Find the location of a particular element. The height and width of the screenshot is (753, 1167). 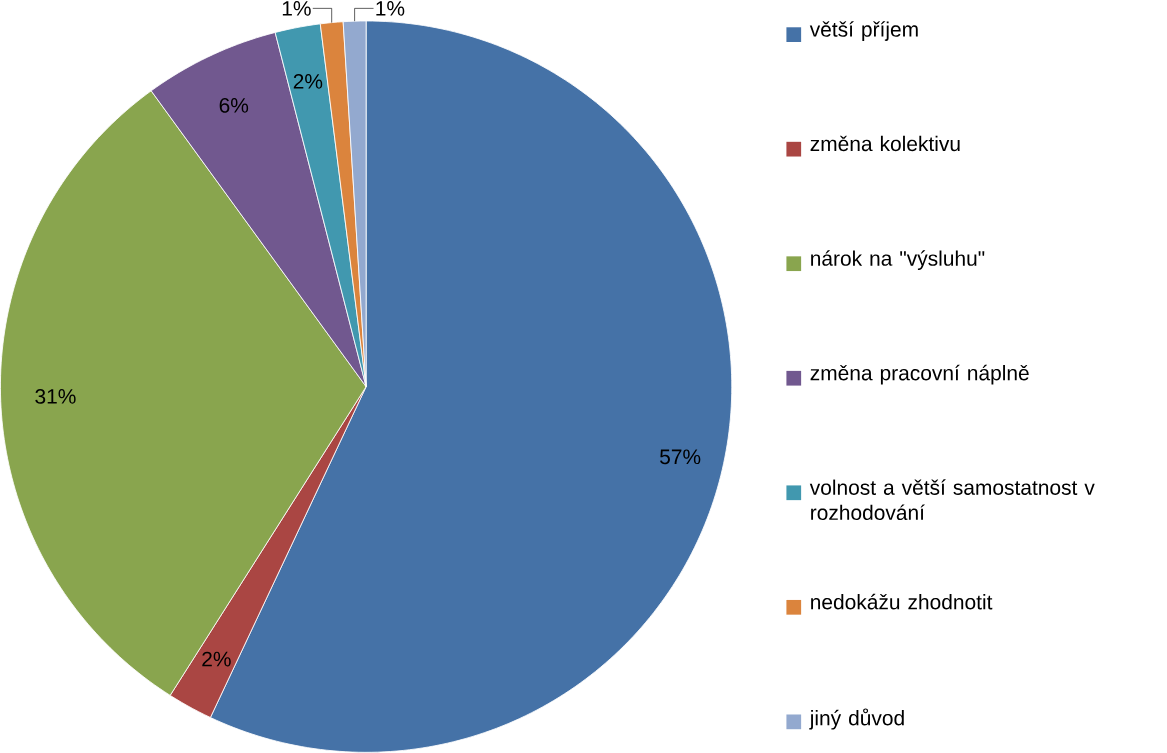

legend-label: změna kolektivu is located at coordinates (885, 143).